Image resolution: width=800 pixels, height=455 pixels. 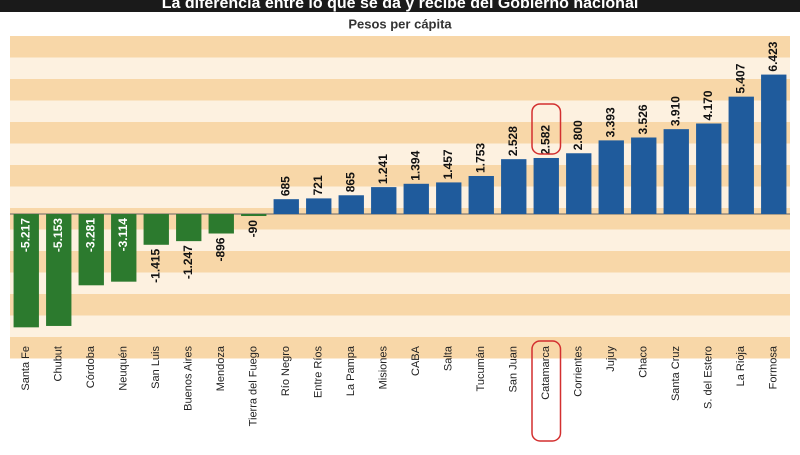 I want to click on x-tick-label: Santa Fe, so click(x=26, y=368).